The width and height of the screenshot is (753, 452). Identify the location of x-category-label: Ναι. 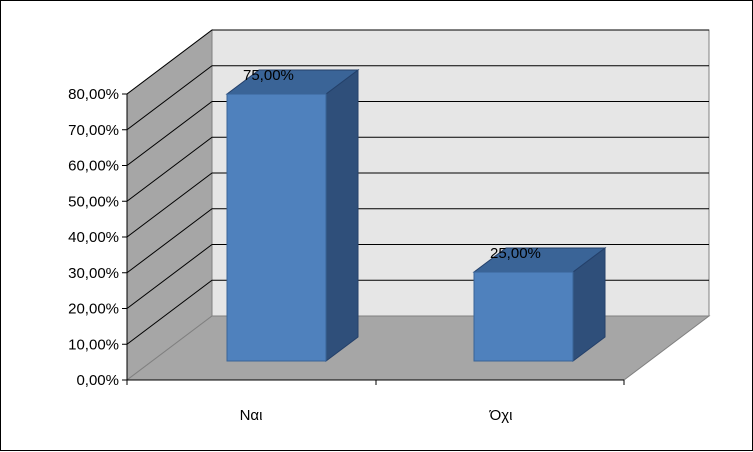
(251, 415).